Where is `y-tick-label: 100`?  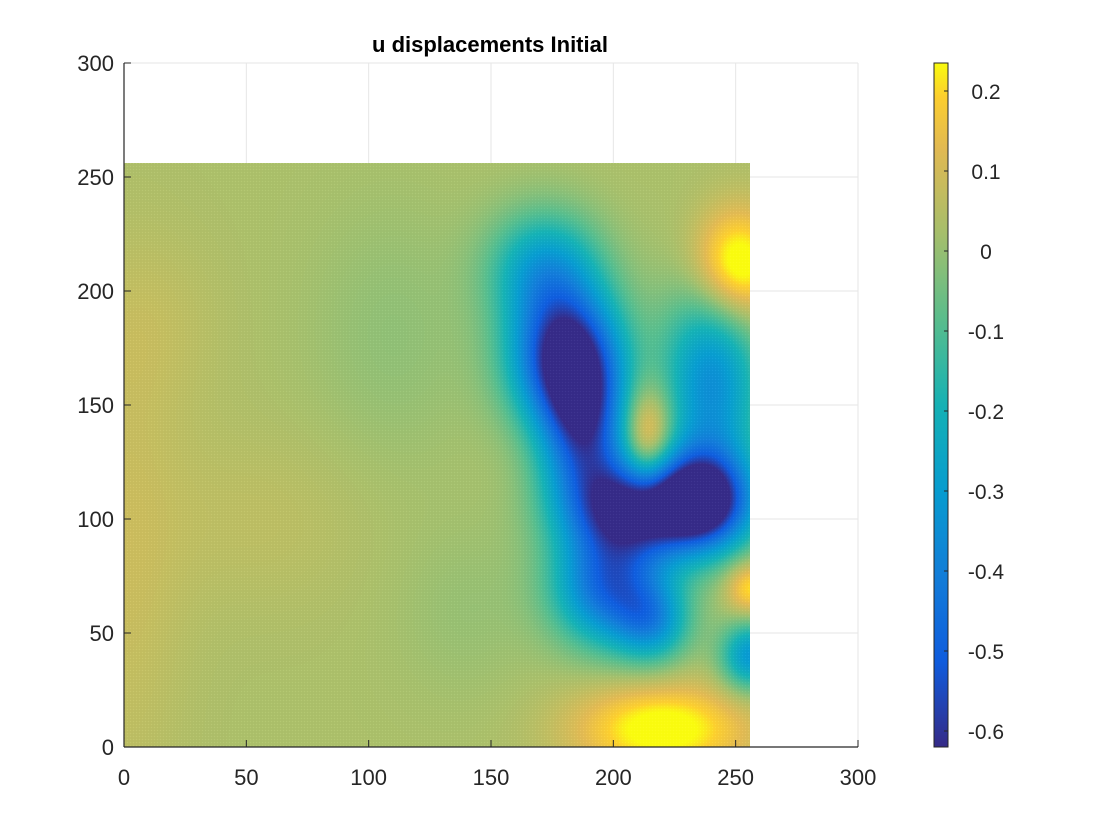
y-tick-label: 100 is located at coordinates (95, 519).